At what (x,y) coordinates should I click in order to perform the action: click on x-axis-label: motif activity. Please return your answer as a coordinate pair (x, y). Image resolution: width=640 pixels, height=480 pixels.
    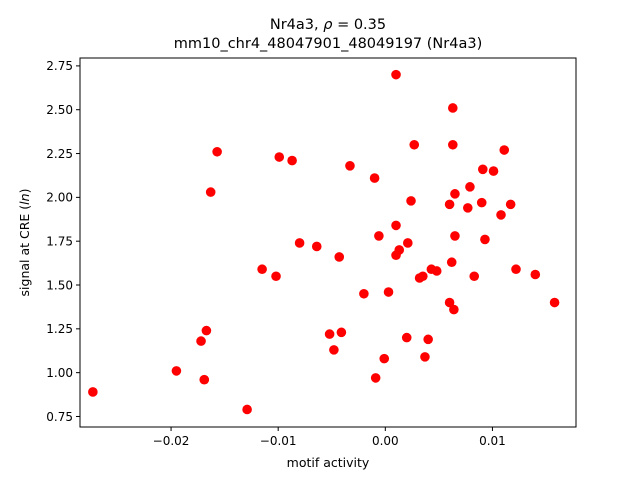
    Looking at the image, I should click on (328, 462).